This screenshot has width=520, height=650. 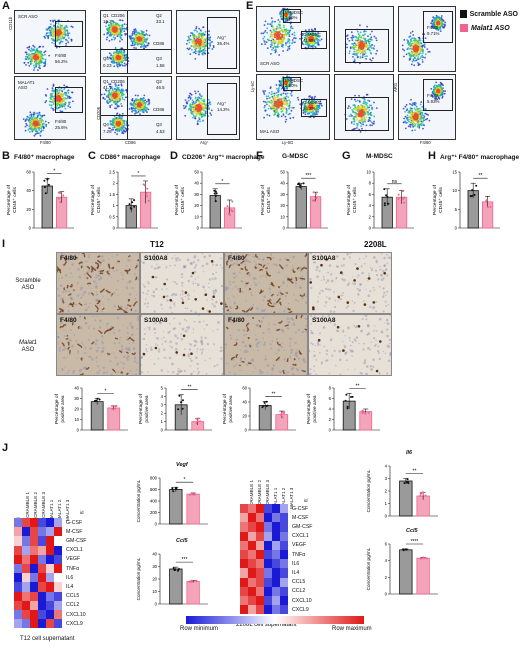 I want to click on flow-a-ylabel-2: CD206, so click(x=98, y=113).